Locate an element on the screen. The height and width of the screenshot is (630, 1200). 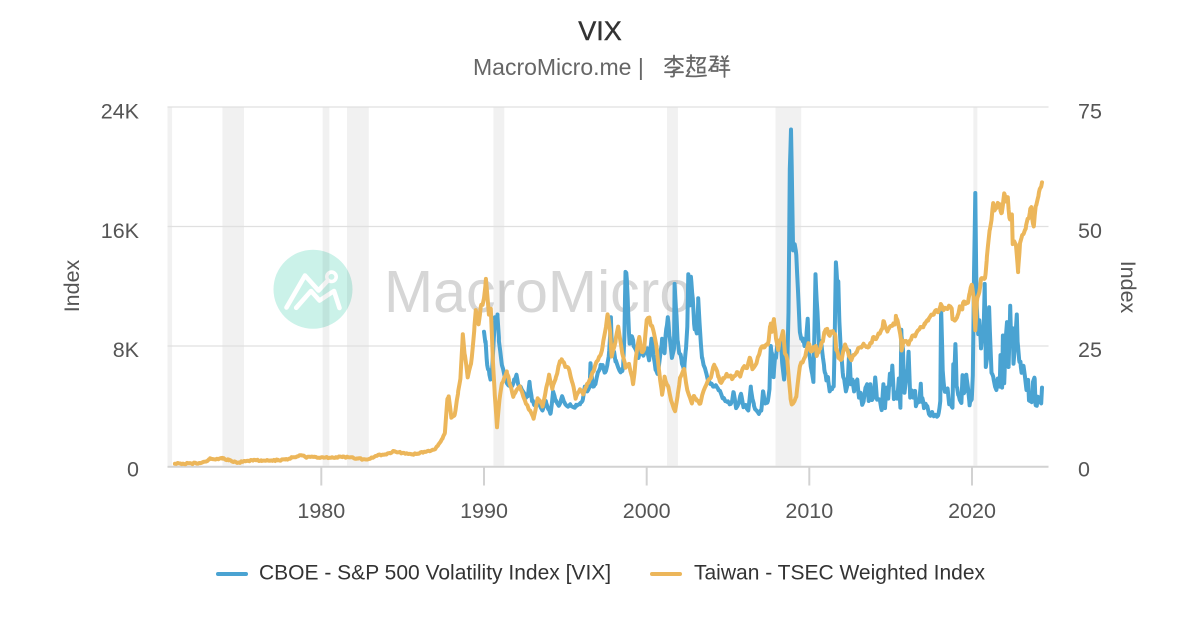
svg-text: 25 is located at coordinates (1090, 350).